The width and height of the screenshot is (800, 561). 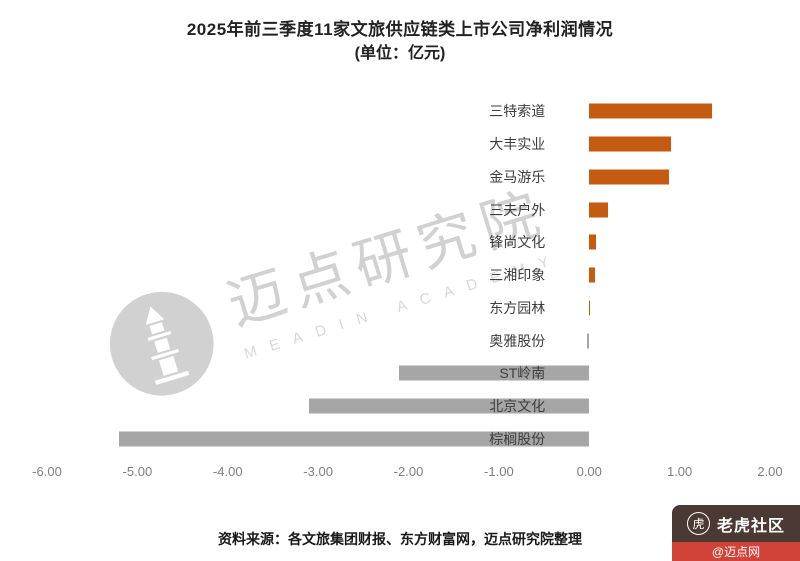 I want to click on x-tick: -1.00, so click(x=499, y=471).